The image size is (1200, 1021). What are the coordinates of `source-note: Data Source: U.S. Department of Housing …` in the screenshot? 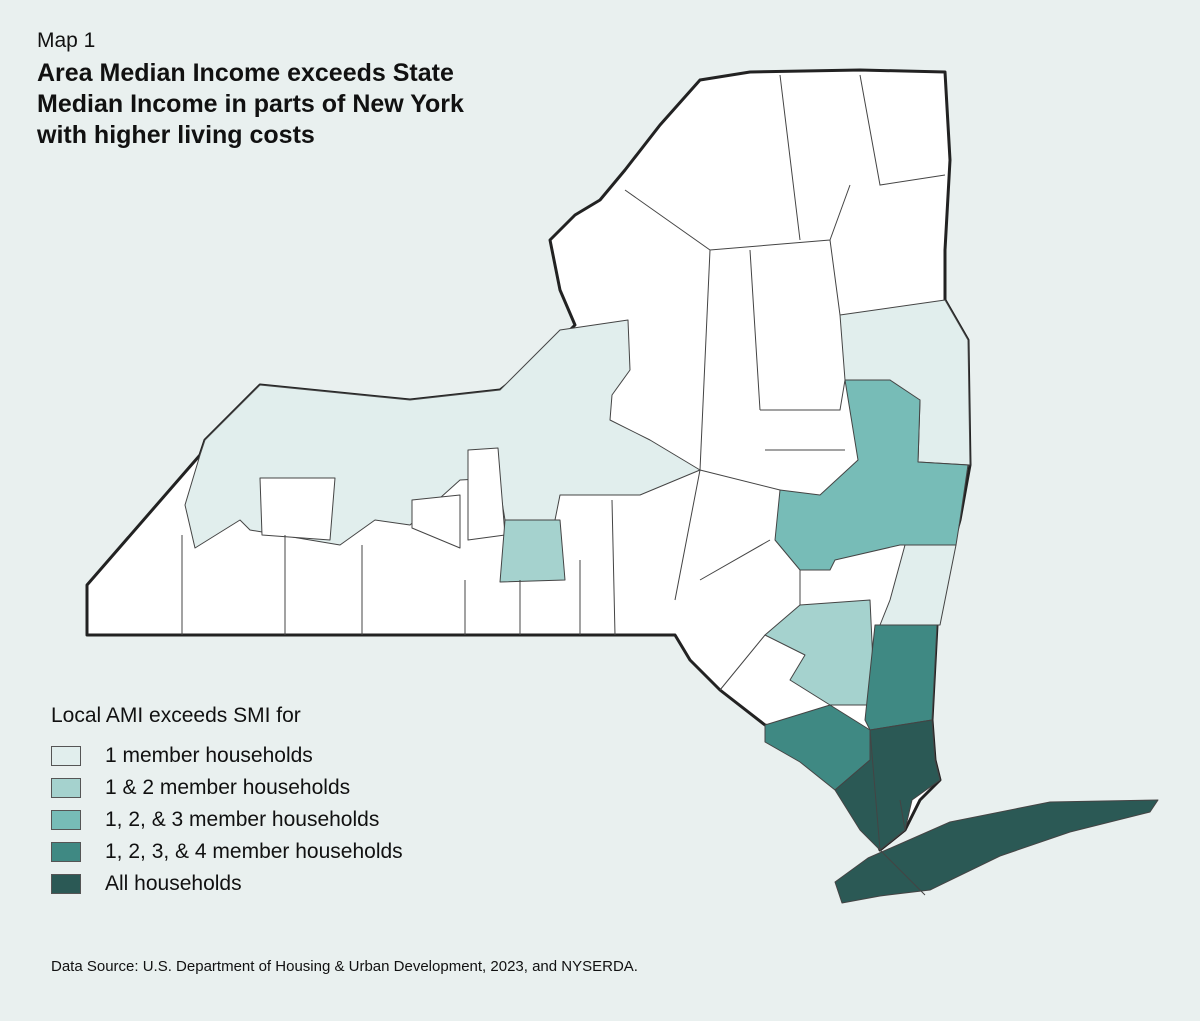 It's located at (344, 966).